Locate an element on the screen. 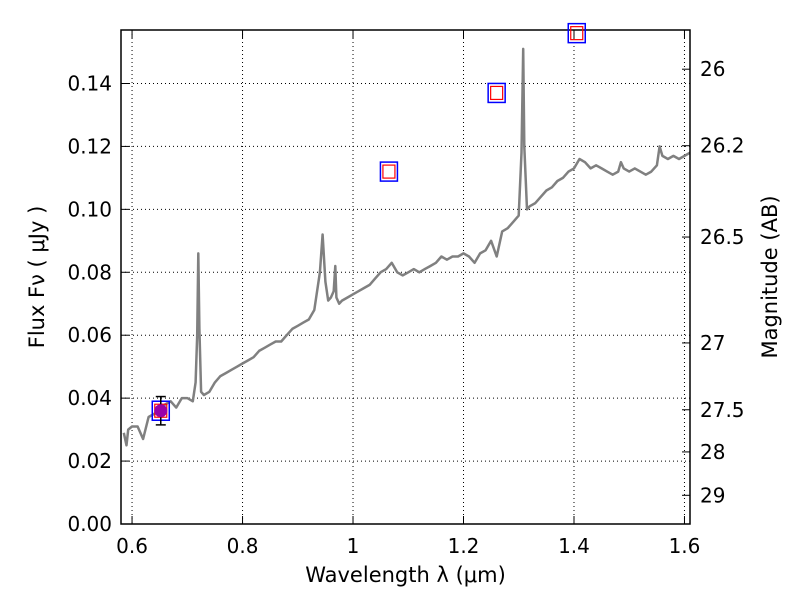 The width and height of the screenshot is (800, 605). y2-tick-label: 29 is located at coordinates (712, 495).